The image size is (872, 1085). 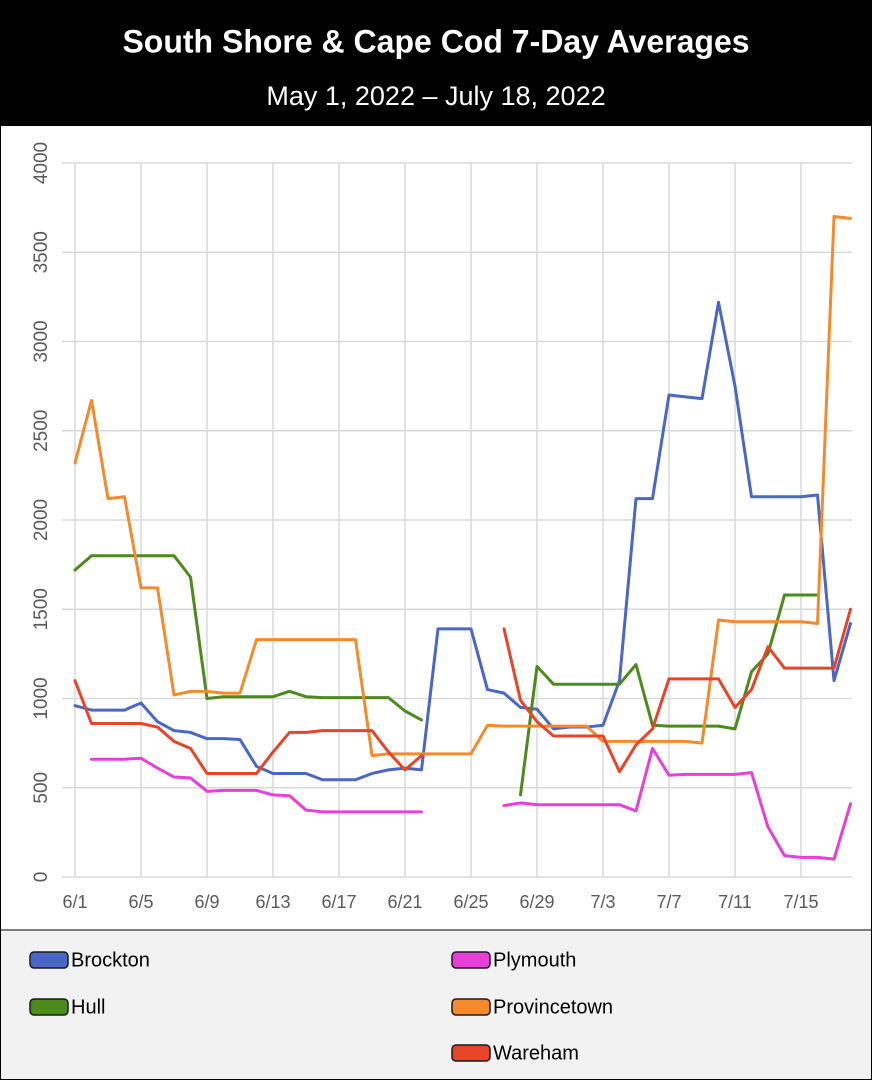 What do you see at coordinates (553, 1007) in the screenshot?
I see `legend-label: Provincetown` at bounding box center [553, 1007].